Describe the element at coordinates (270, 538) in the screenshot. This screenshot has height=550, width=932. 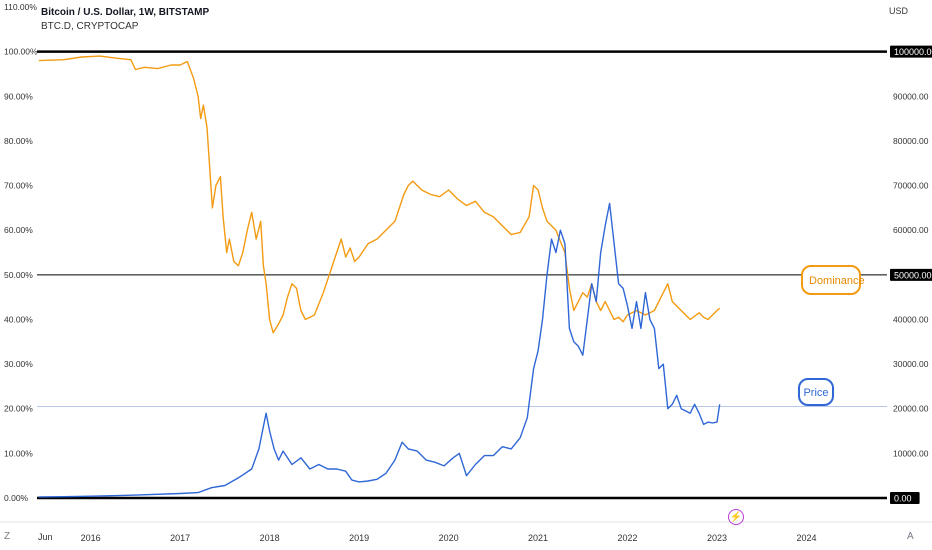
I see `x-tick-2: 2018` at that location.